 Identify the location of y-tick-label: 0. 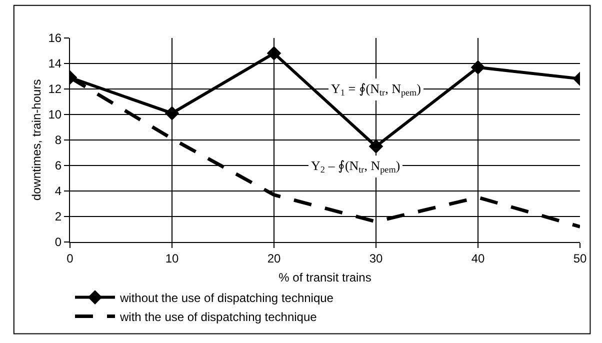
(58, 242).